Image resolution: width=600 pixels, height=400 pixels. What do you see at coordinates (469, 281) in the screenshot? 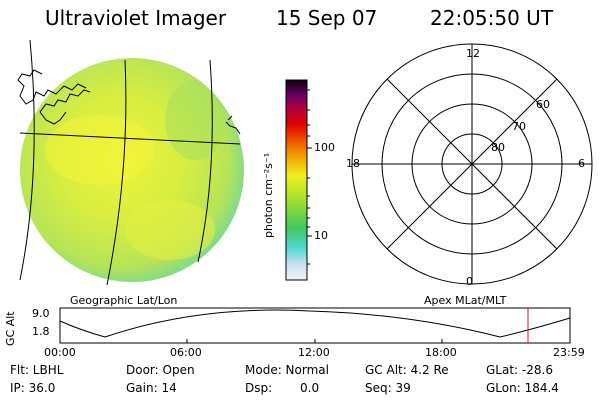
I see `mlt-label-0: 0` at bounding box center [469, 281].